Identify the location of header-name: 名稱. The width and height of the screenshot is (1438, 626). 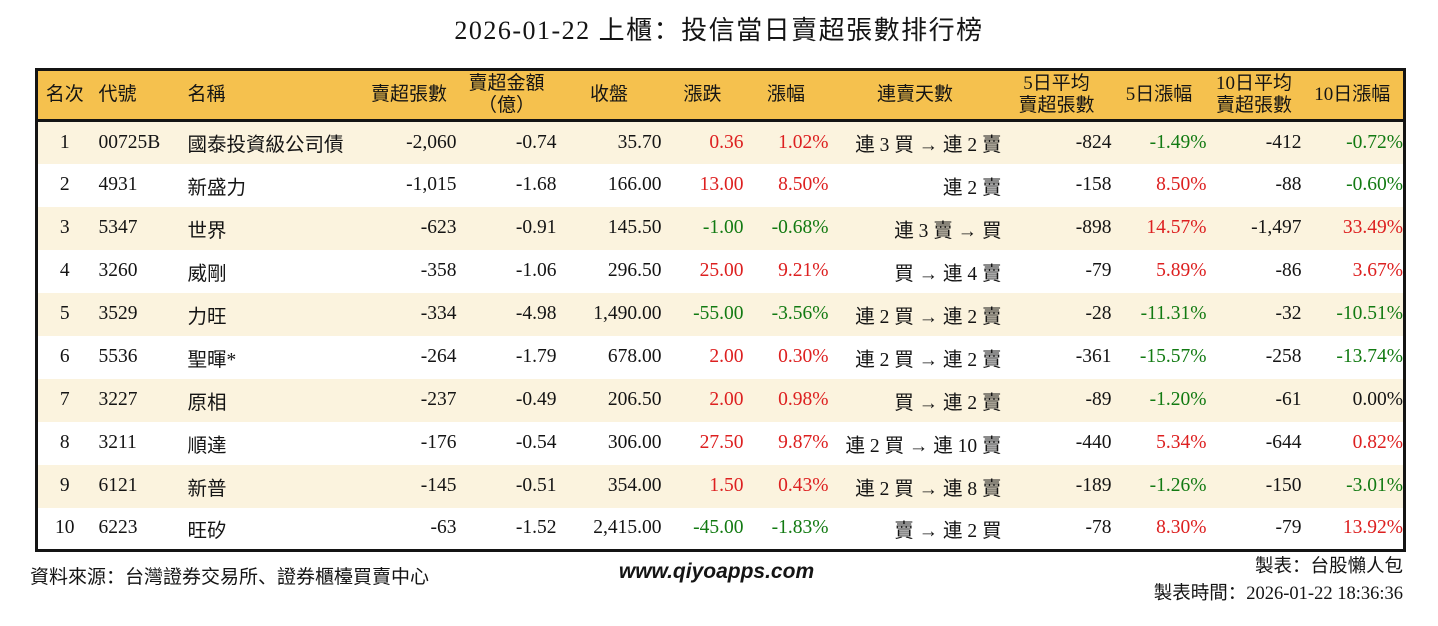
(267, 95).